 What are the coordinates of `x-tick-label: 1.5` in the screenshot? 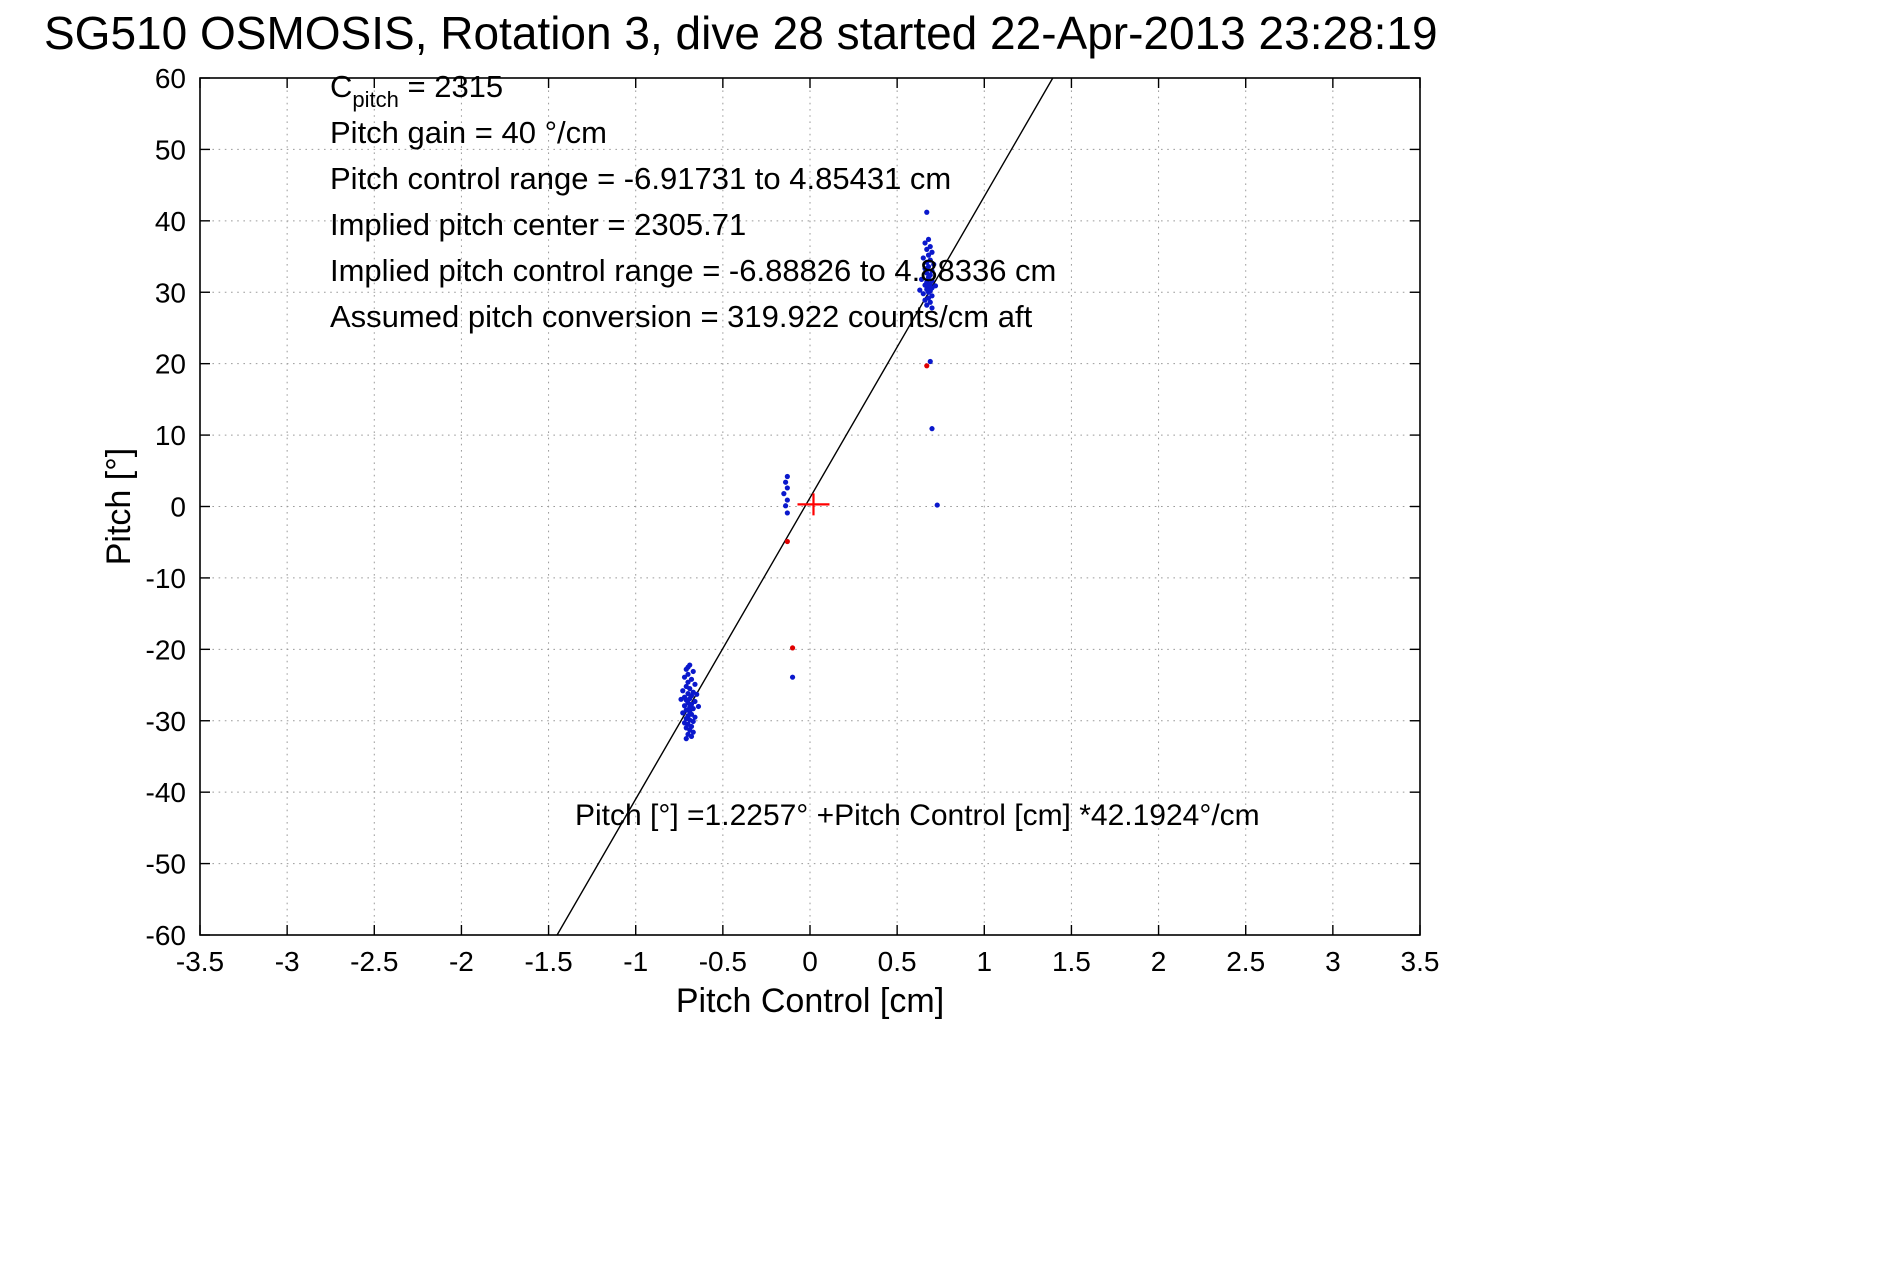 It's located at (1071, 961).